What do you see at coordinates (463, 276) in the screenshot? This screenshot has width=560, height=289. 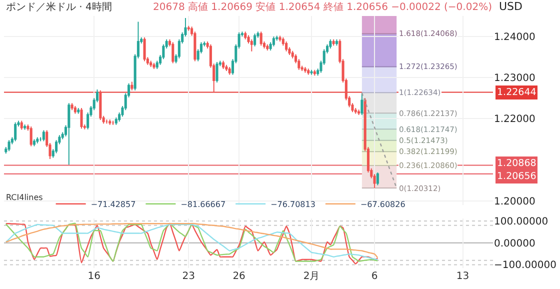 I see `x-tick-label: 13` at bounding box center [463, 276].